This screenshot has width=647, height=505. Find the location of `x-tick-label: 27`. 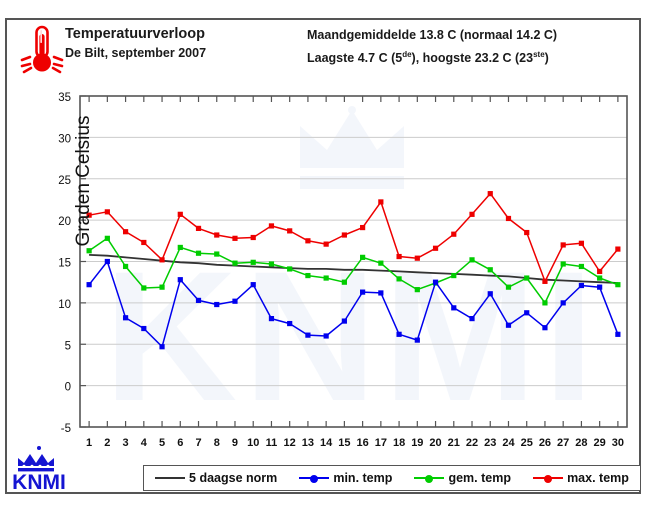

x-tick-label: 27 is located at coordinates (563, 443).